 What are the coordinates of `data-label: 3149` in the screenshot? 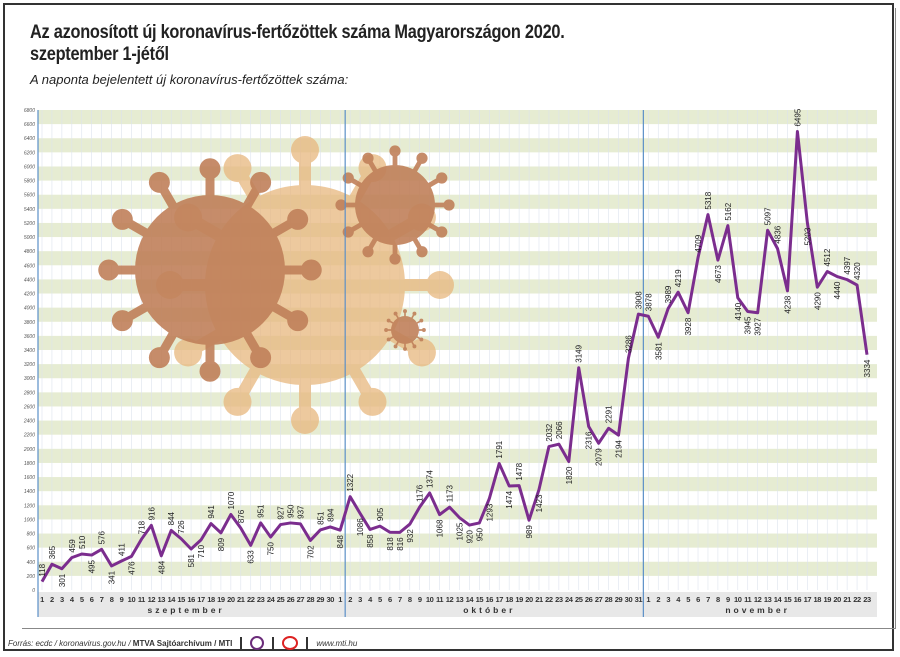 It's located at (579, 353).